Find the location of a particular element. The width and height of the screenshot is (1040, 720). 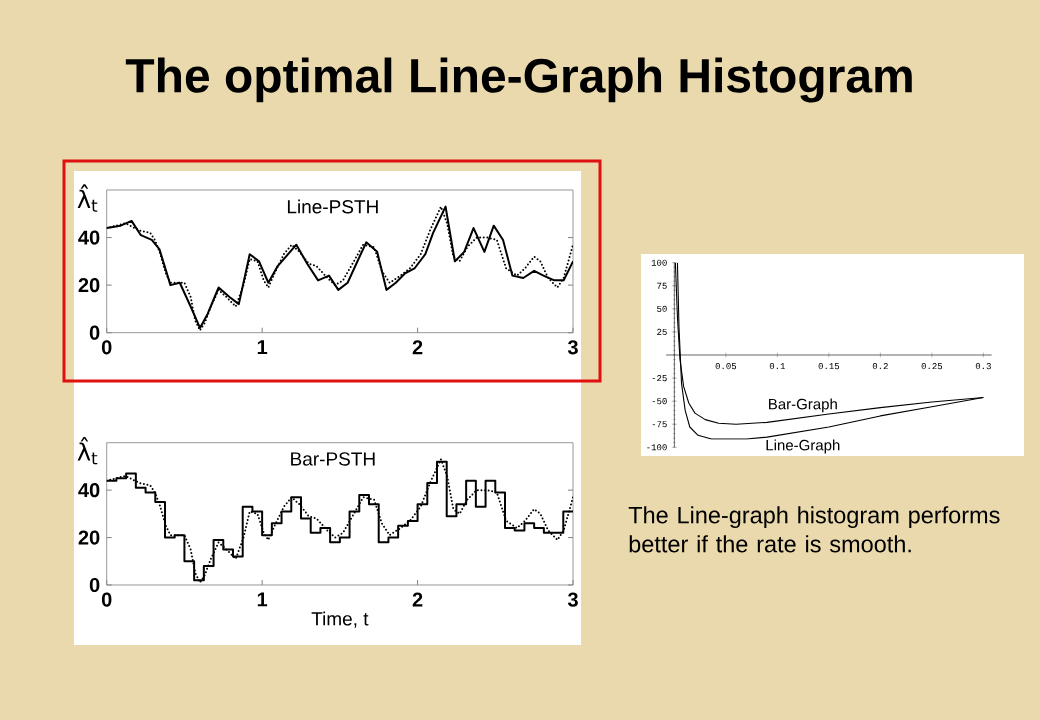

x-axis-title: Time, t is located at coordinates (340, 619).